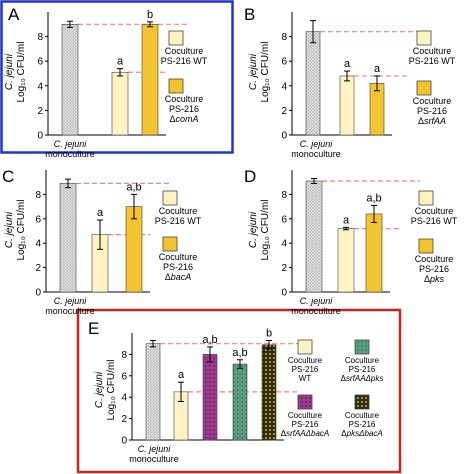 This screenshot has height=474, width=474. Describe the element at coordinates (434, 269) in the screenshot. I see `legend-label-mut: Coculture PS-216 Δpks` at that location.